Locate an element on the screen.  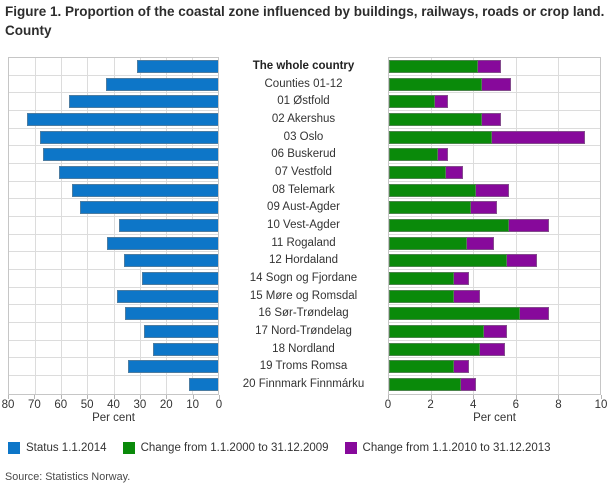
right-axis-title: Per cent is located at coordinates (494, 418).